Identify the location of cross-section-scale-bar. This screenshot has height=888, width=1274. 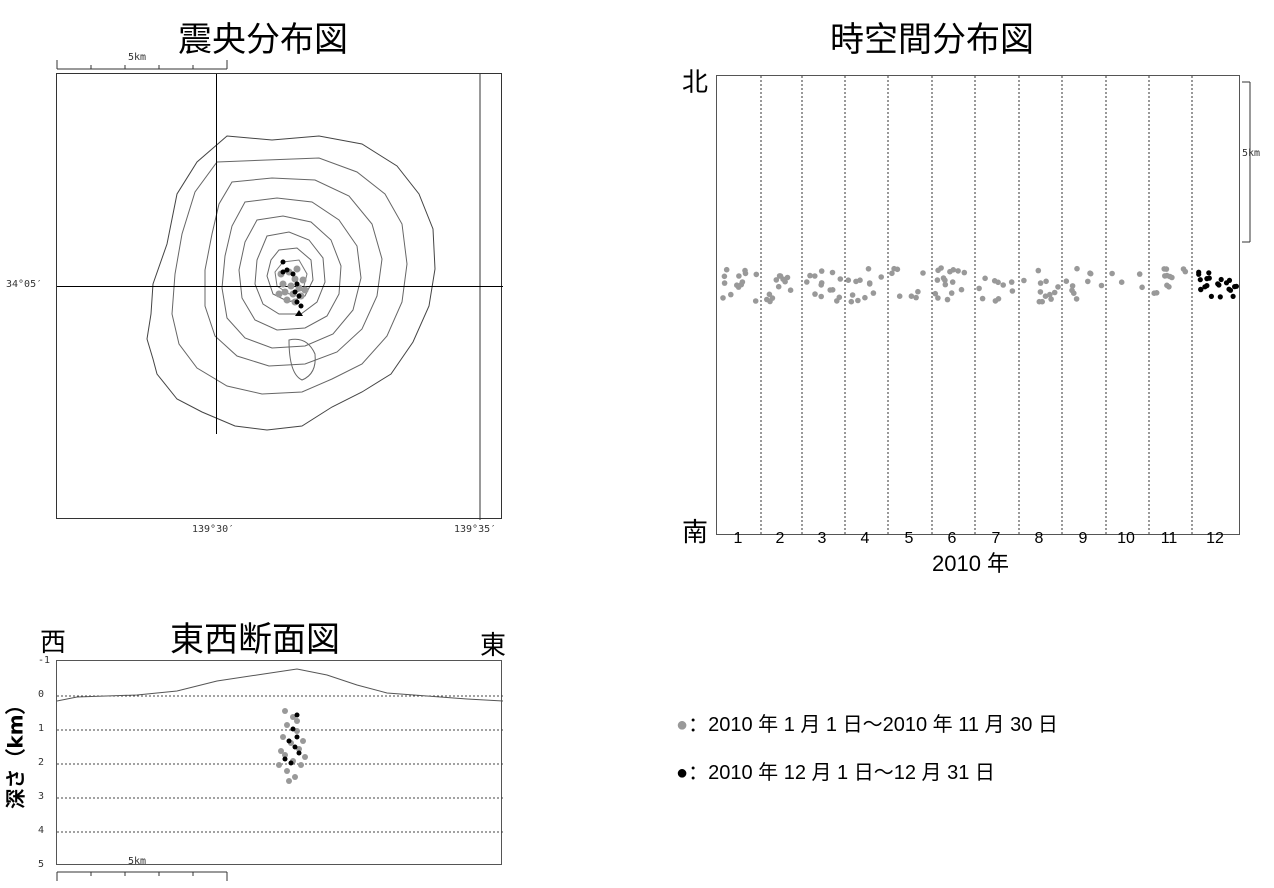
(142, 876).